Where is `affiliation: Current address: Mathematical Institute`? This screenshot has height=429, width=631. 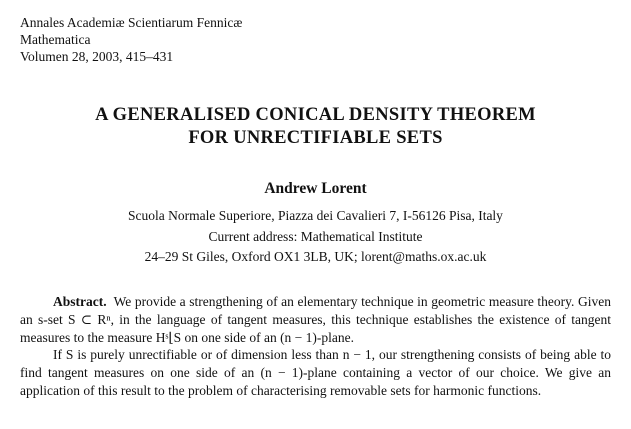
affiliation: Current address: Mathematical Institute is located at coordinates (315, 236).